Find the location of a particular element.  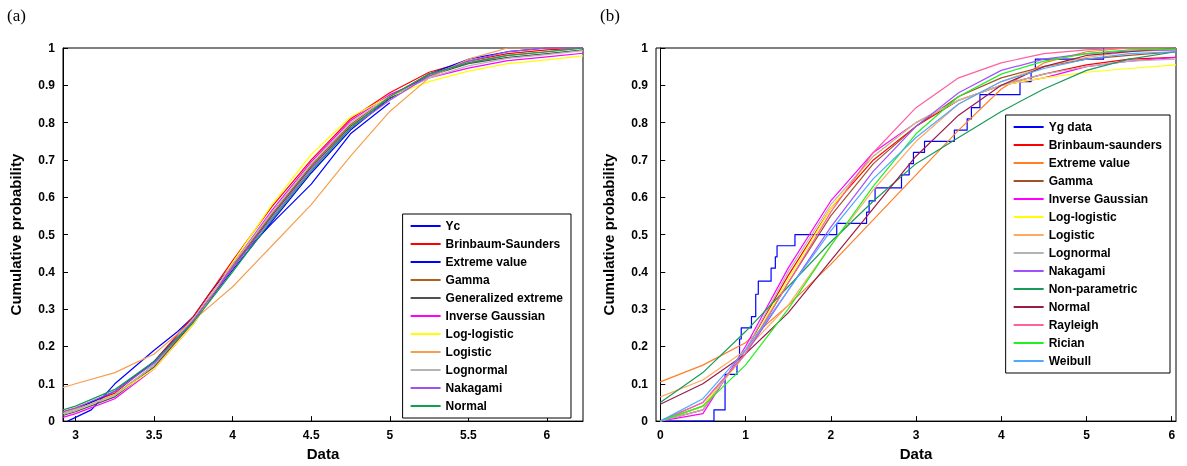

chart-title: (b) is located at coordinates (610, 15).